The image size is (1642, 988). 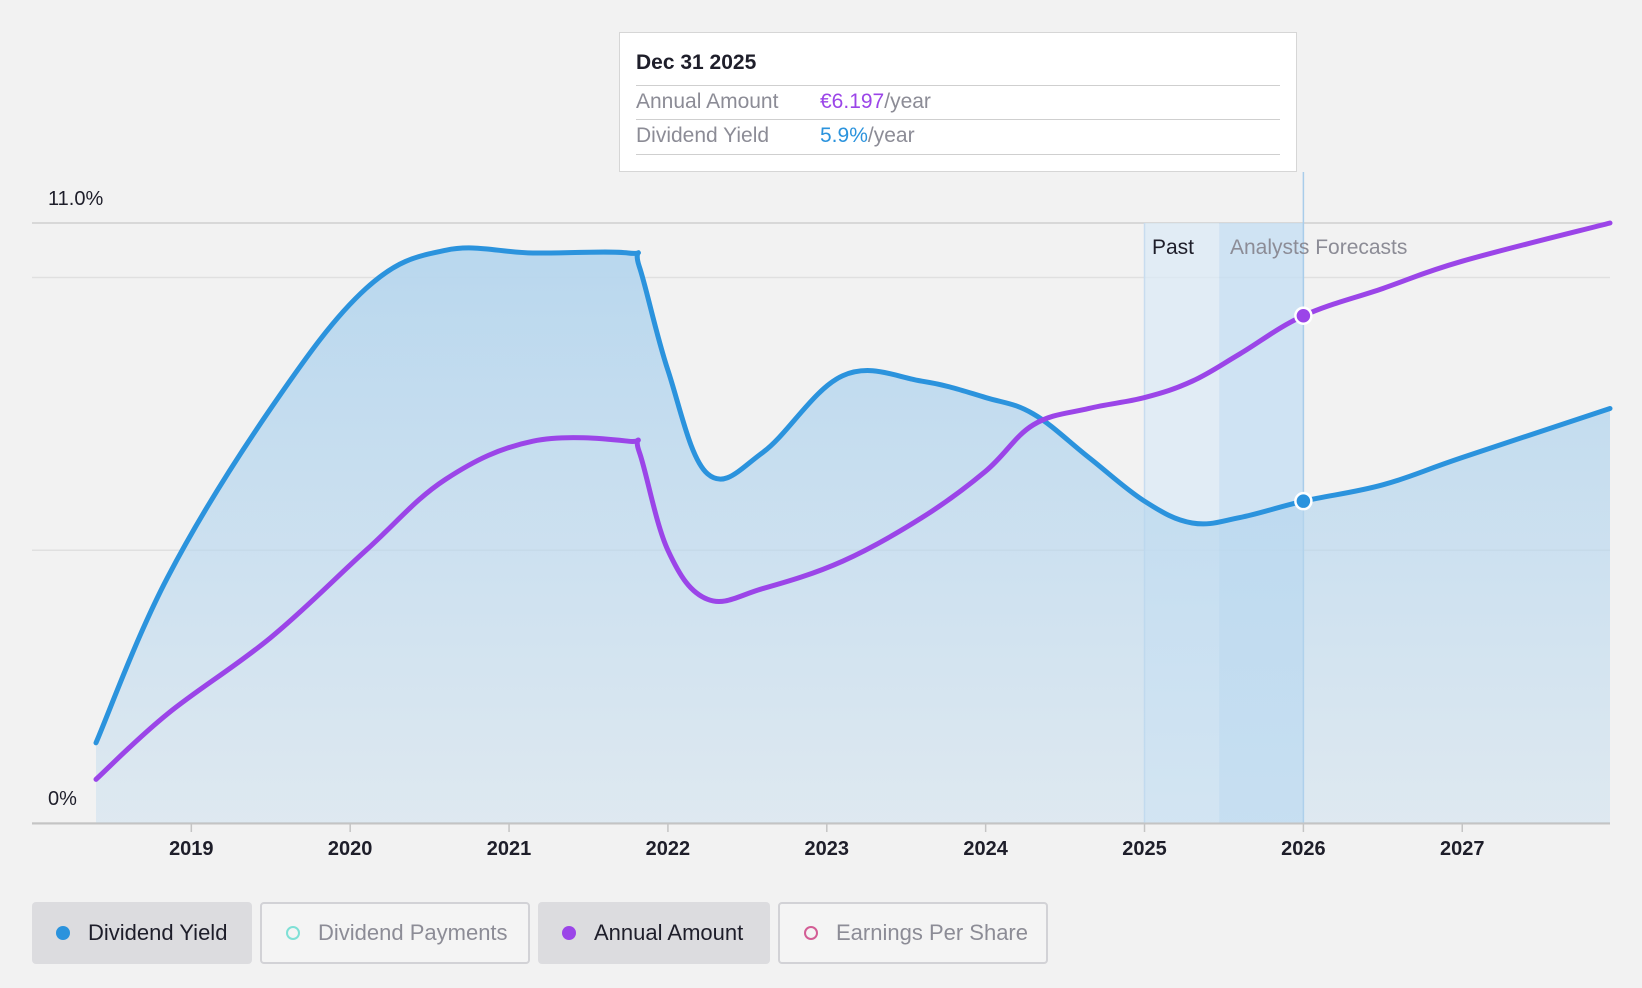 I want to click on legend-label: Earnings Per Share, so click(x=932, y=932).